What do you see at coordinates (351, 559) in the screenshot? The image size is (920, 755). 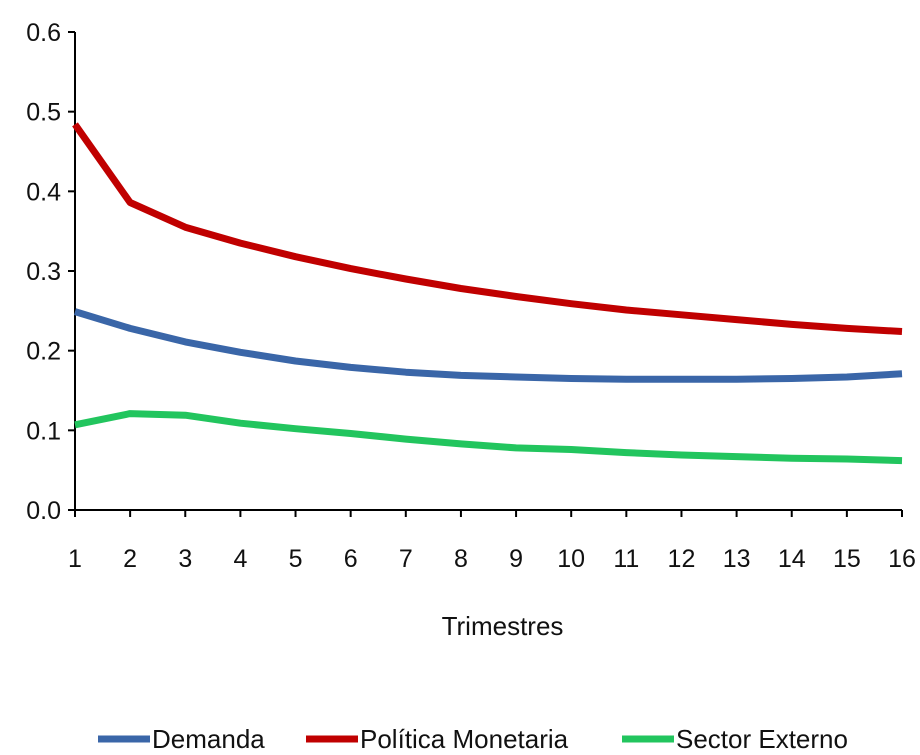 I see `x-tick-label: 6` at bounding box center [351, 559].